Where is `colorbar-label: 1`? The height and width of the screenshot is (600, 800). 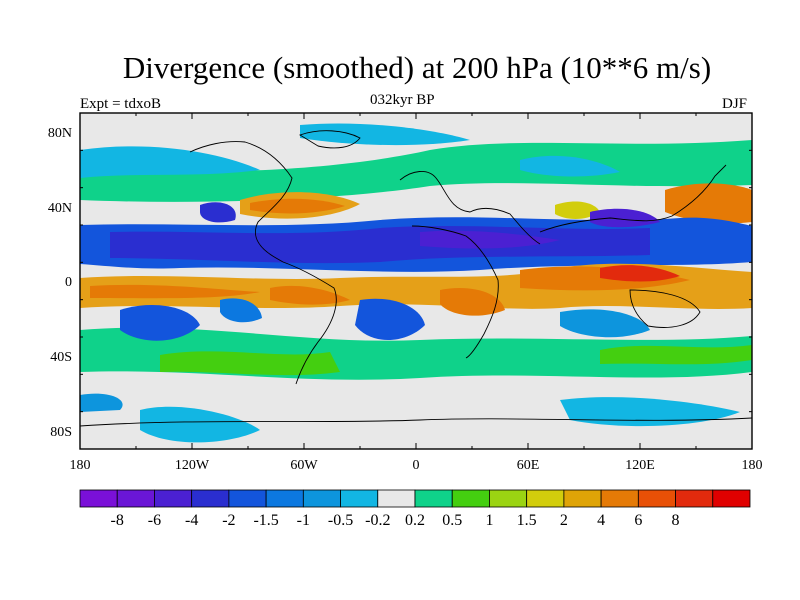 colorbar-label: 1 is located at coordinates (489, 520).